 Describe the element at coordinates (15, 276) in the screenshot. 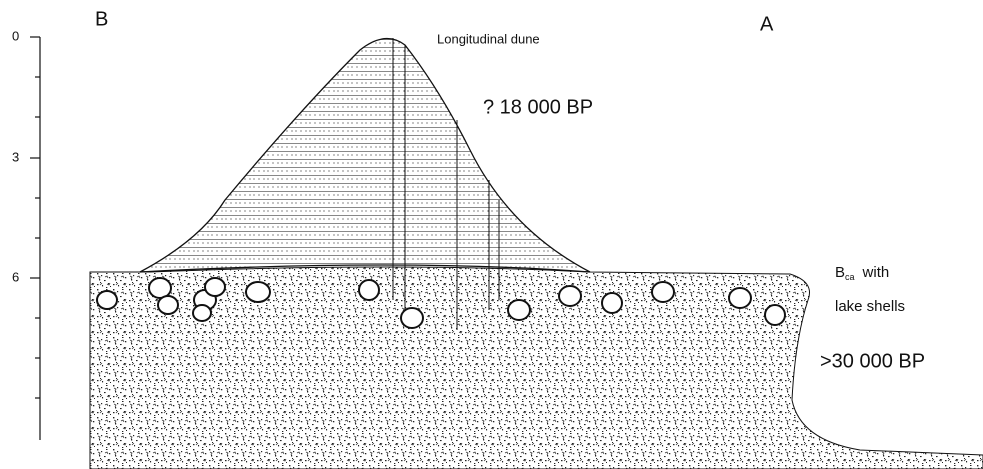

I see `scale-label: 6` at that location.